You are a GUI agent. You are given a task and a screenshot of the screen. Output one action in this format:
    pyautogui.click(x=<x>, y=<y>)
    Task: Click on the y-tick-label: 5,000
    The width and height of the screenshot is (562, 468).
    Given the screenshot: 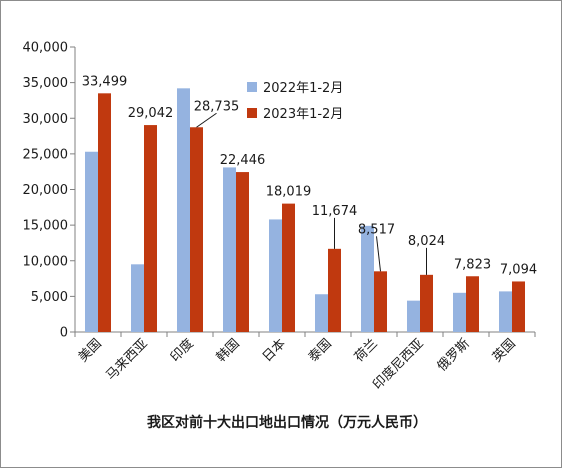 What is the action you would take?
    pyautogui.click(x=49, y=297)
    